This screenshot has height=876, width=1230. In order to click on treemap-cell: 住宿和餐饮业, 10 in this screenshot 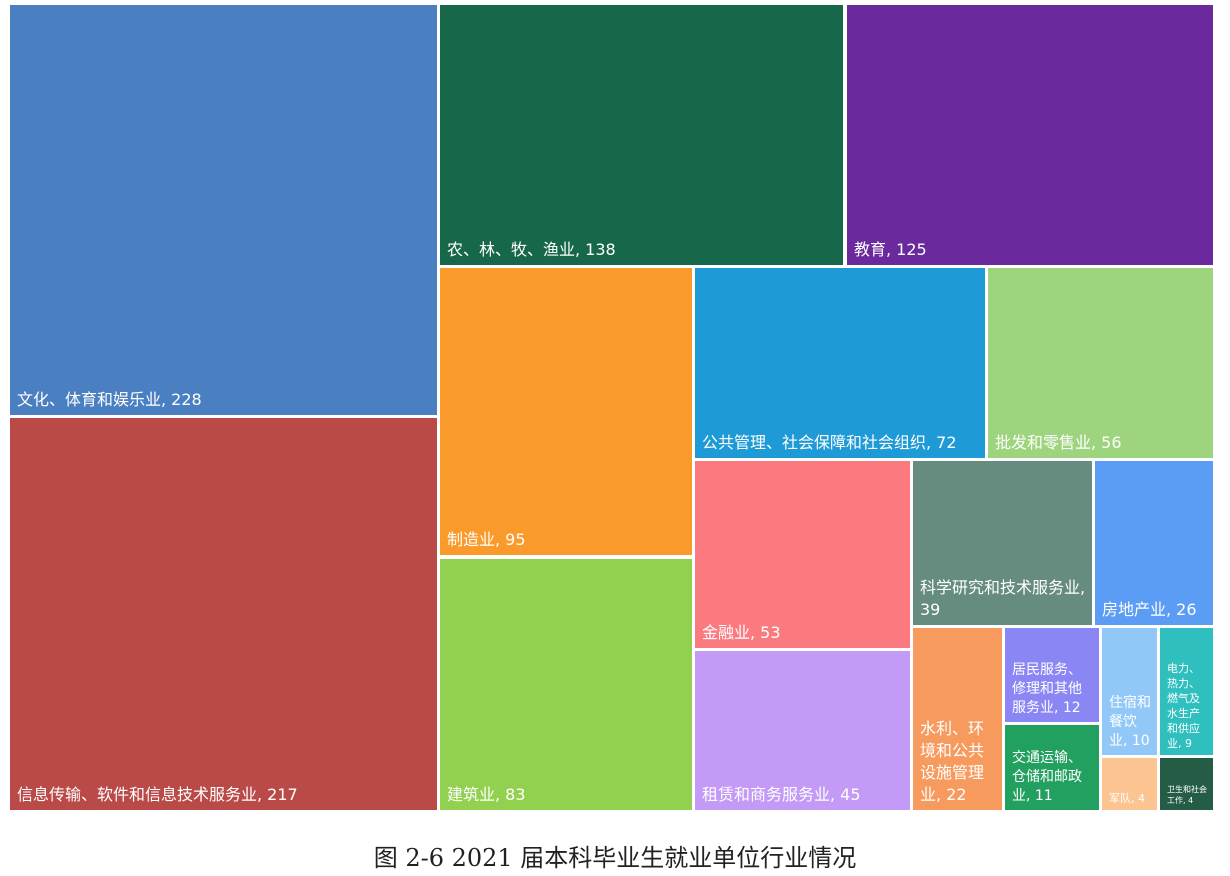, I will do `click(1129, 691)`.